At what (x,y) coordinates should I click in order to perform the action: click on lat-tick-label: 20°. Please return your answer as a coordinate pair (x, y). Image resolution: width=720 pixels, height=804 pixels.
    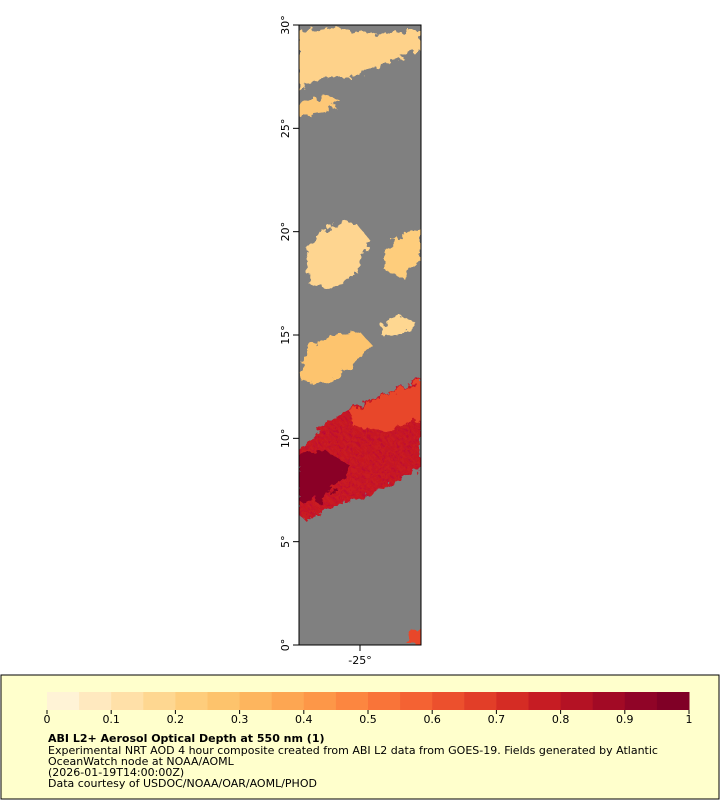
    Looking at the image, I should click on (285, 232).